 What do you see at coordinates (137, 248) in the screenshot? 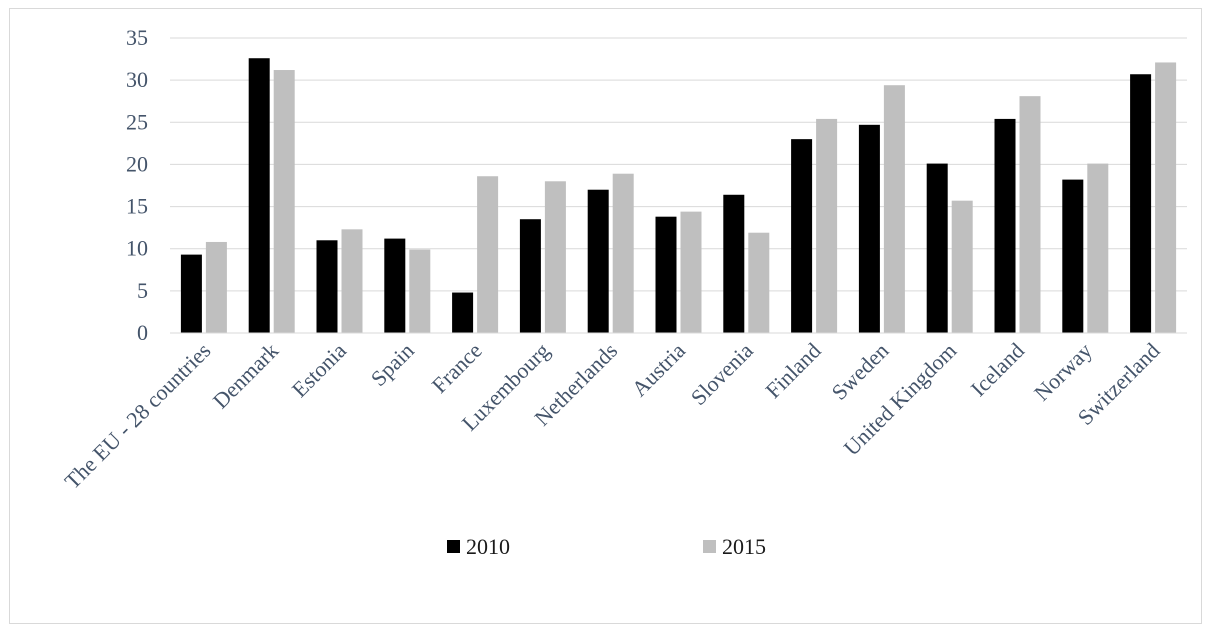
I see `y-tick-label: 10` at bounding box center [137, 248].